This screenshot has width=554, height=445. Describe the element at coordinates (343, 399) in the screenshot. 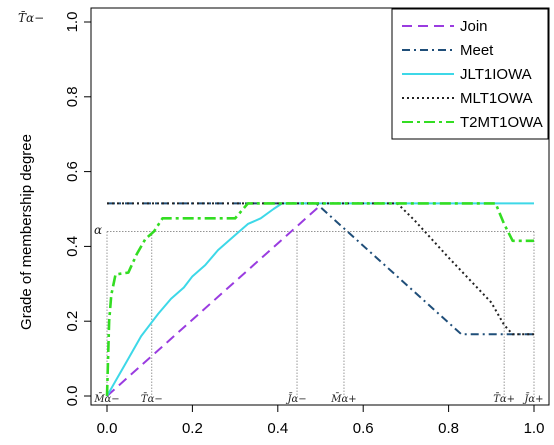

I see `marker-label-3: M̄α+` at that location.